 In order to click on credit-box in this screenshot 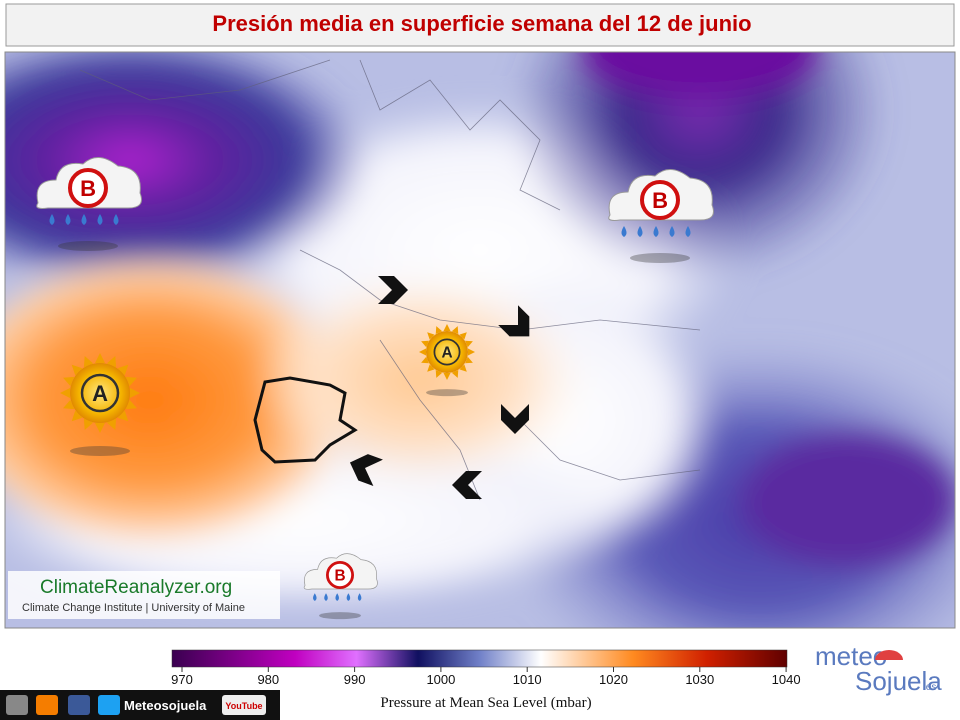, I will do `click(144, 595)`.